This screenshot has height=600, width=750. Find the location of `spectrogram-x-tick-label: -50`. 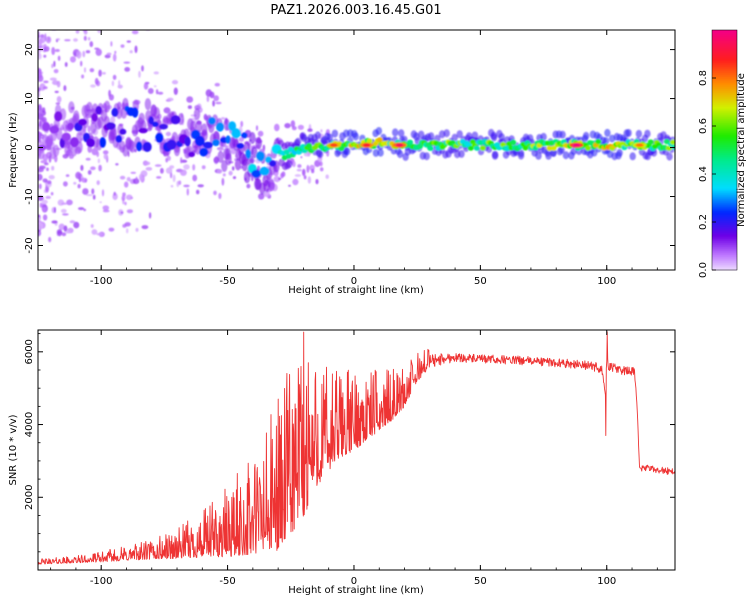

spectrogram-x-tick-label: -50 is located at coordinates (227, 281).